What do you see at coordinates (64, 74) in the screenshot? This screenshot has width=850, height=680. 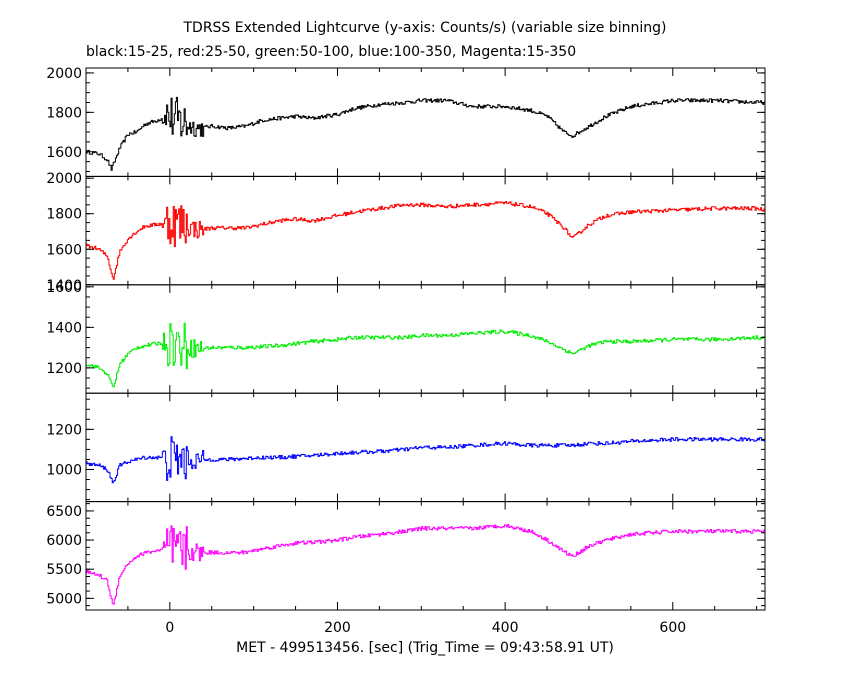 I see `y-tick-label-0-2: 2000` at bounding box center [64, 74].